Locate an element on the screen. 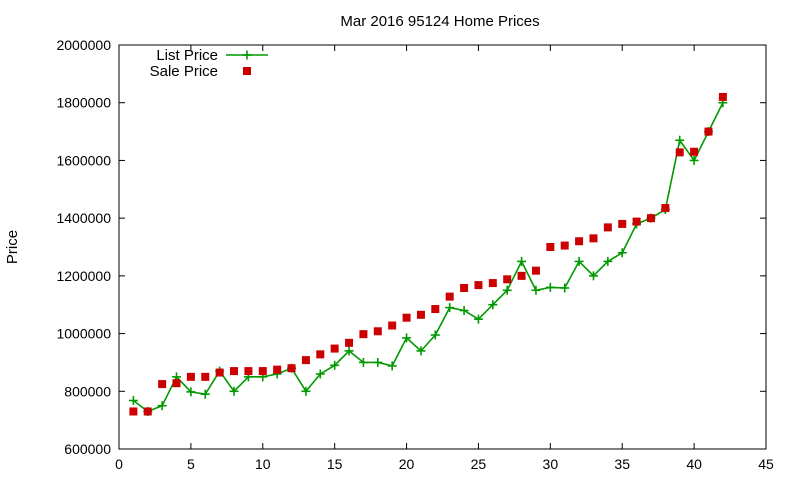 The height and width of the screenshot is (480, 800). x-tick-label: 40 is located at coordinates (694, 464).